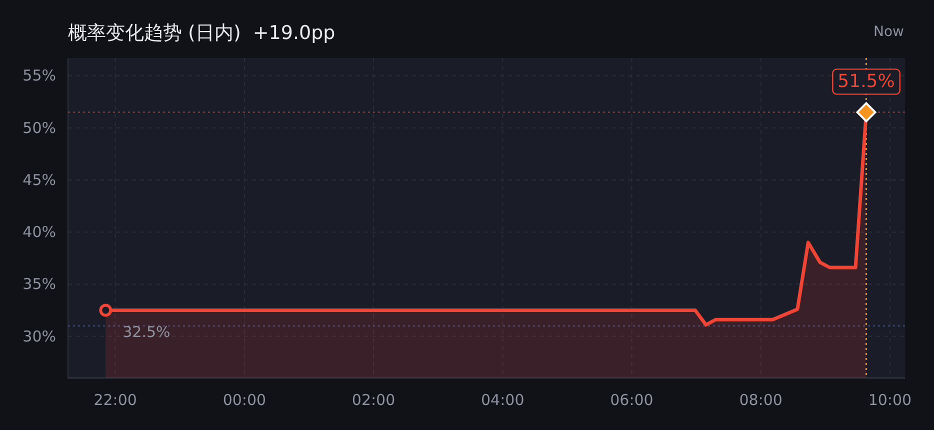 Image resolution: width=934 pixels, height=430 pixels. I want to click on x-tick-label: 06:00, so click(632, 400).